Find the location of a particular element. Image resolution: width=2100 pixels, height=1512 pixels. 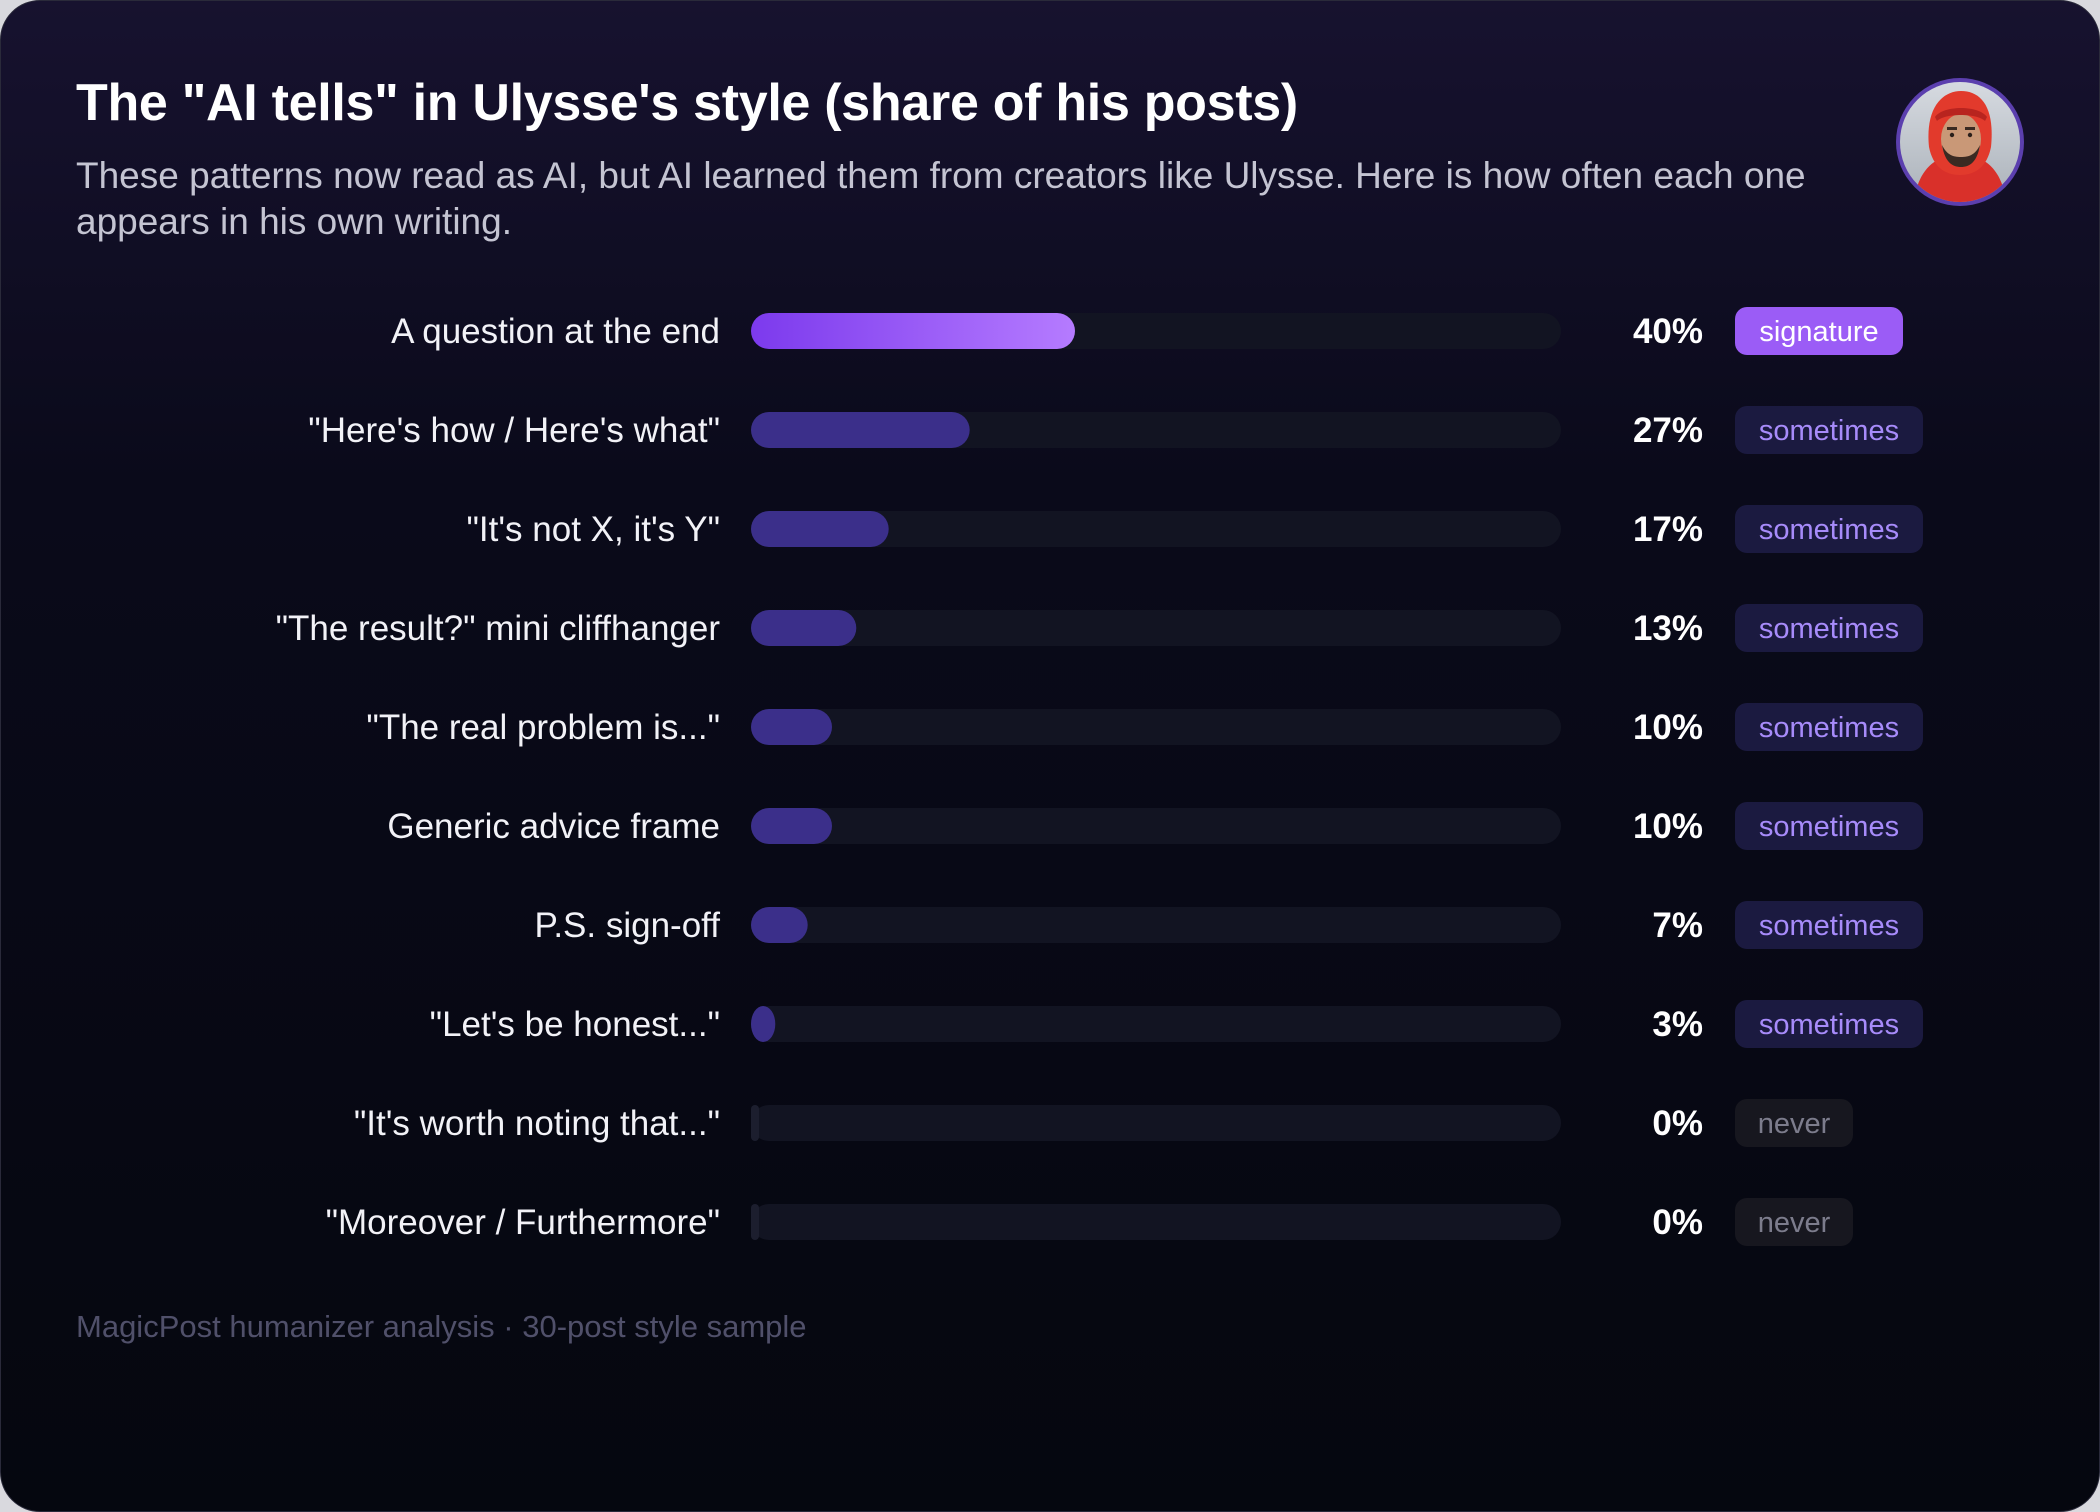

value-label: 40% is located at coordinates (1668, 331).